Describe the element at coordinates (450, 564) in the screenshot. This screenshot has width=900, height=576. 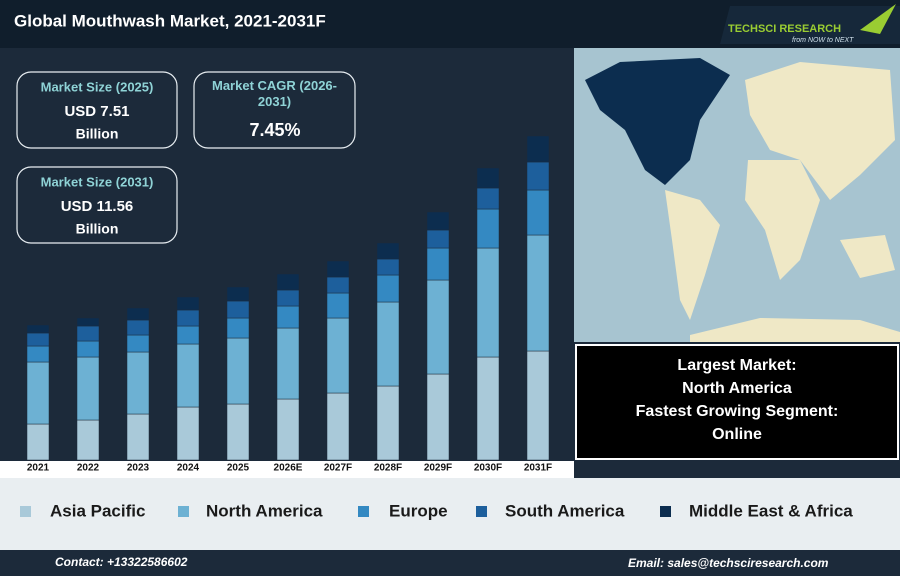
I see `footer-bar` at that location.